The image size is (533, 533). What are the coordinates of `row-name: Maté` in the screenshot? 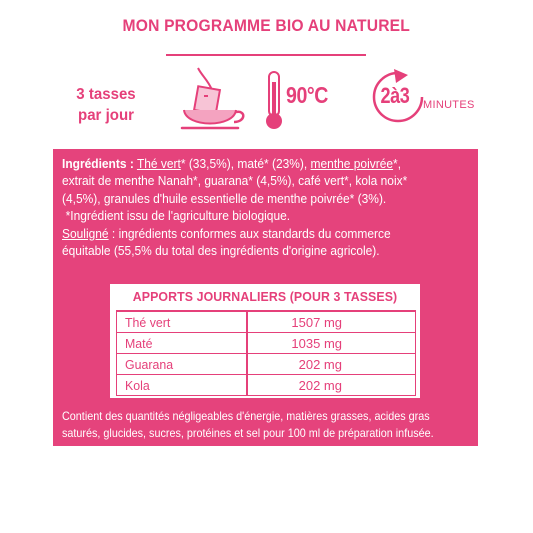 It's located at (139, 343).